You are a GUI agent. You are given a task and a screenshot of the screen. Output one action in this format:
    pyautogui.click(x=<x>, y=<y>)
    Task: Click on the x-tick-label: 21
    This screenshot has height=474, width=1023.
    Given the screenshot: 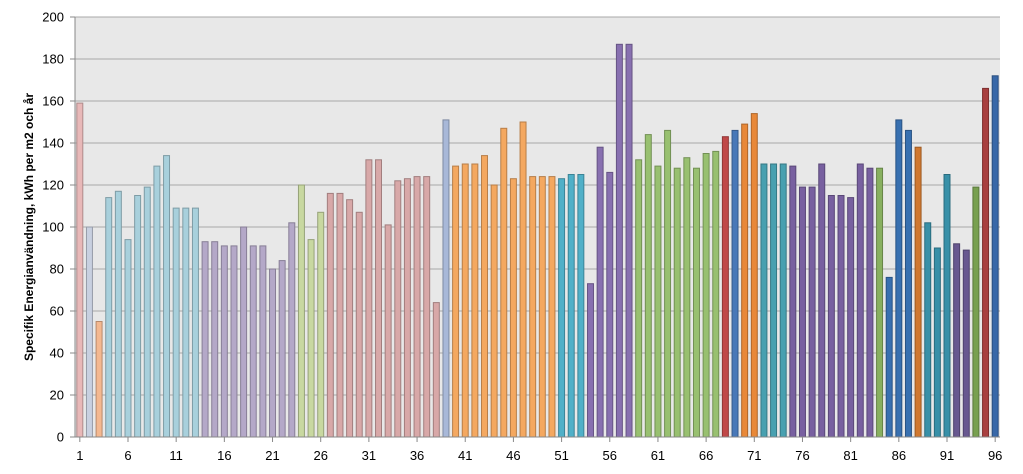 What is the action you would take?
    pyautogui.click(x=272, y=455)
    